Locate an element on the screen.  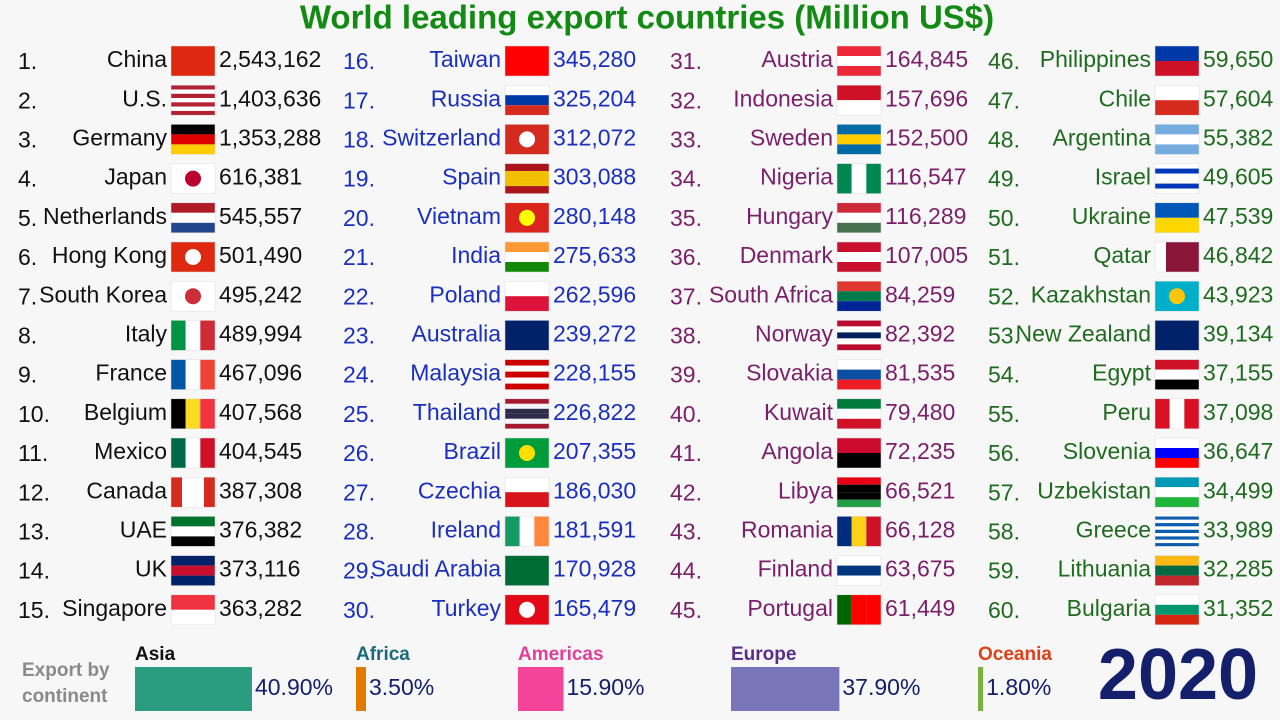
country: Peru is located at coordinates (1126, 412).